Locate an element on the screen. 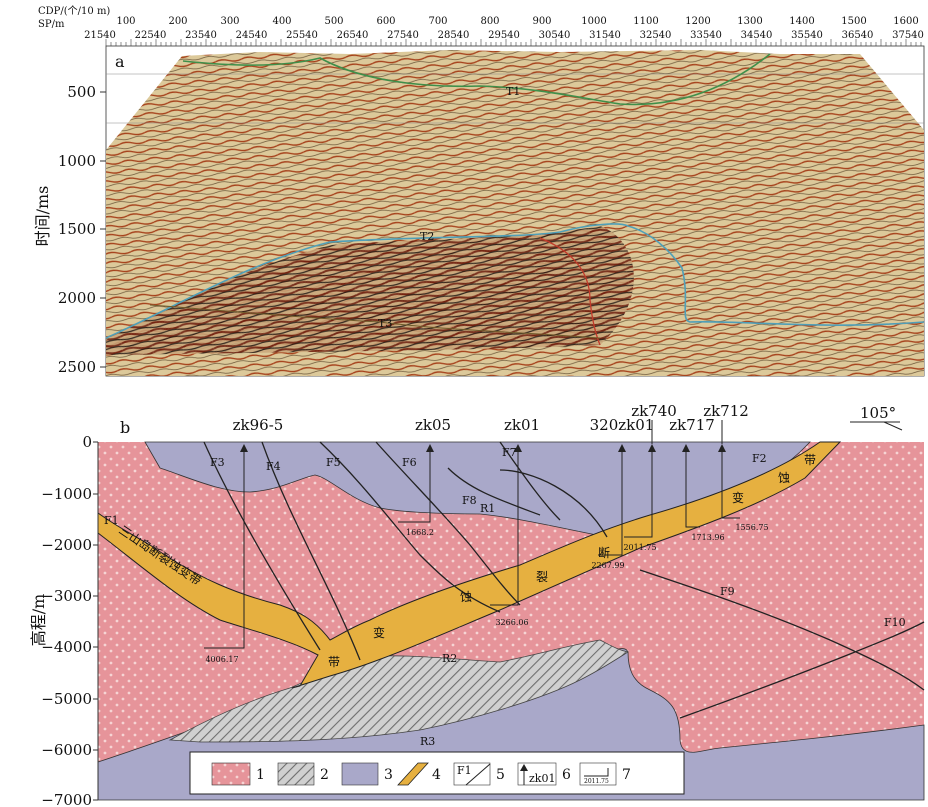 The image size is (928, 807). unit-label: R2 is located at coordinates (449, 658).